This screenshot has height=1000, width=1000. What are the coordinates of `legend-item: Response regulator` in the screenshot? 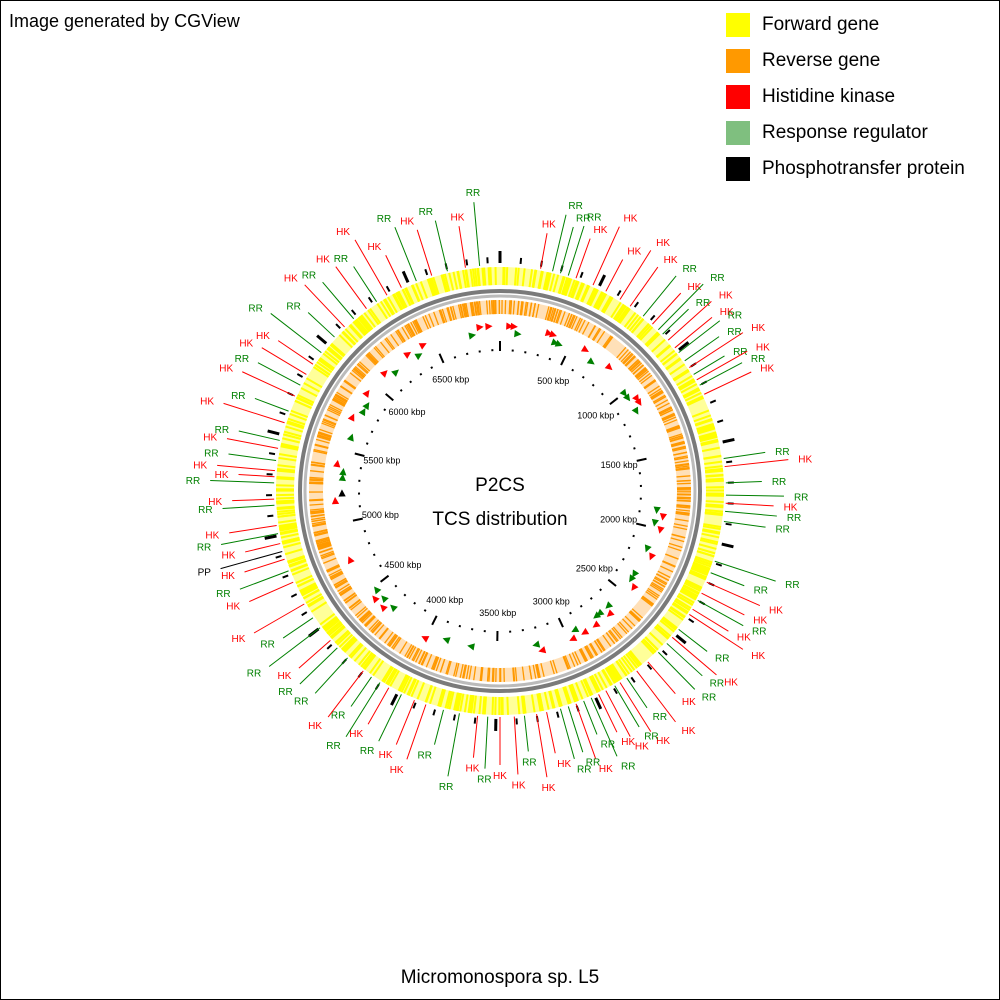 It's located at (845, 133).